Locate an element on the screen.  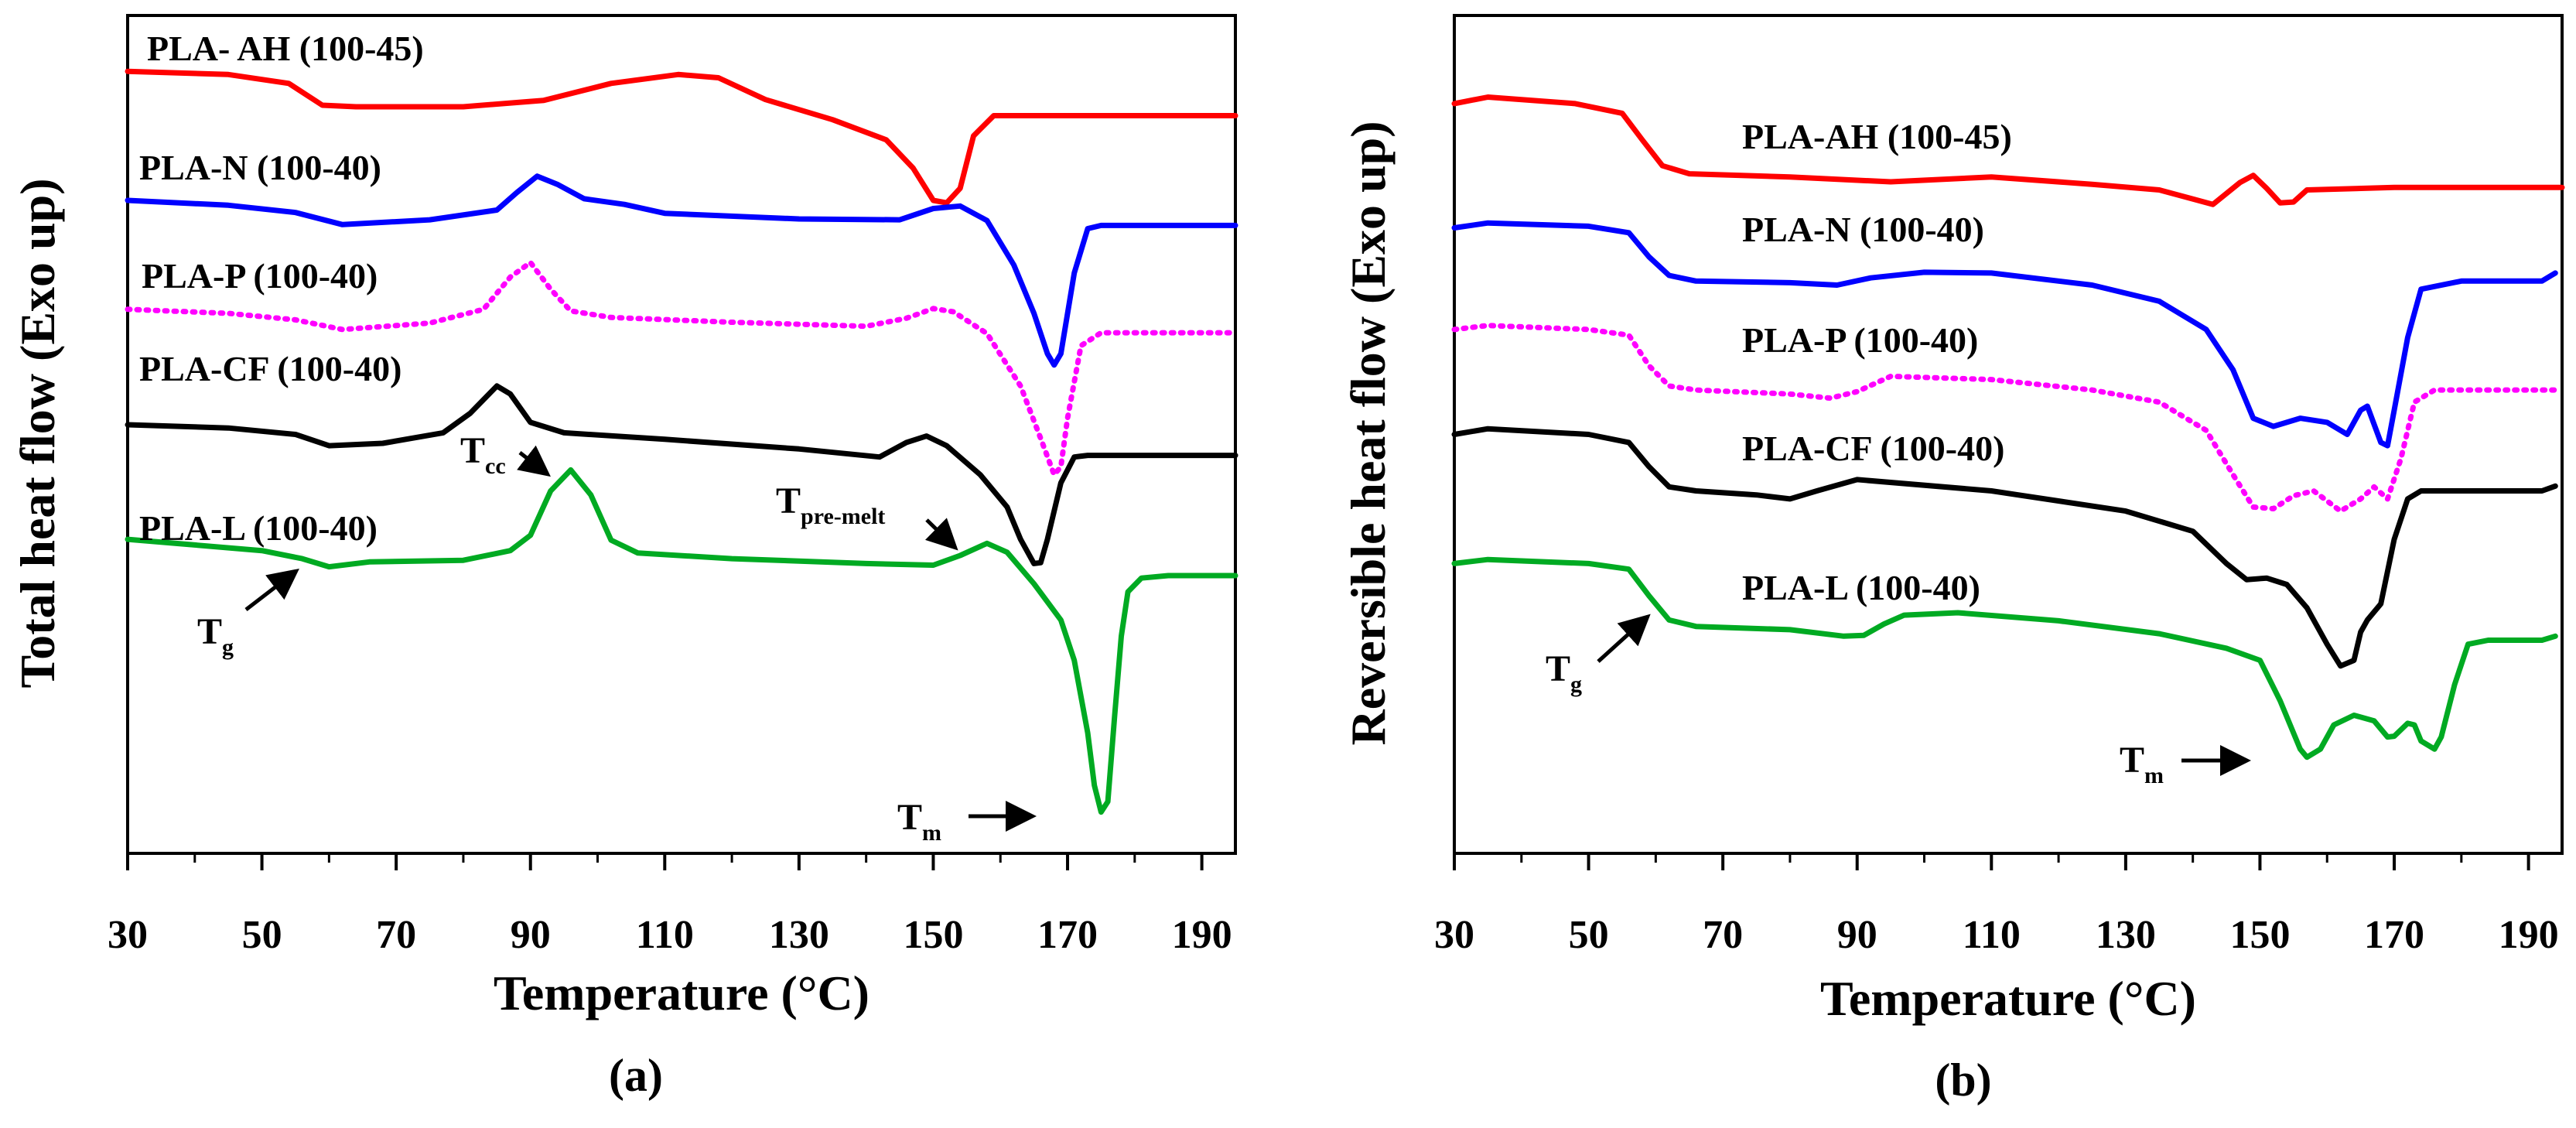
x-tick-label-a-3: 90 is located at coordinates (531, 935).